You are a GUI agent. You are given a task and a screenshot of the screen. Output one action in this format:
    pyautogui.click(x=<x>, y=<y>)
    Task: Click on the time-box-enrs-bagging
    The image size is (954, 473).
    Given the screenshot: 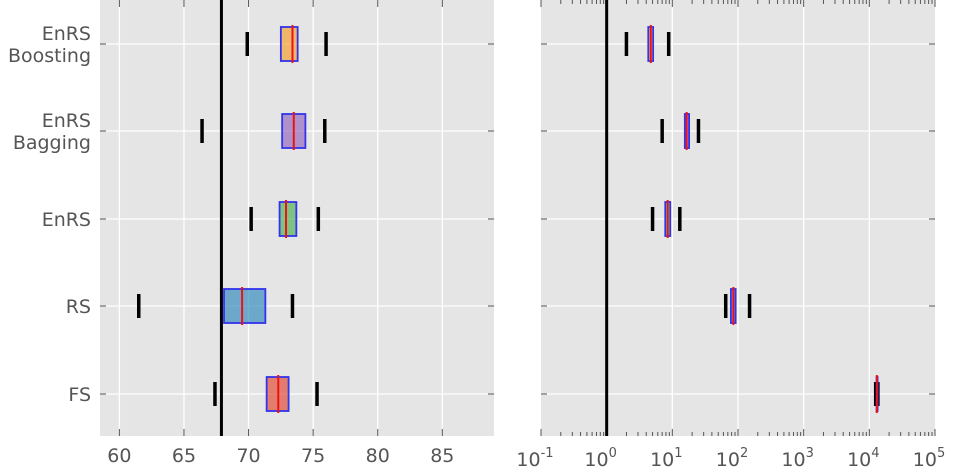 What is the action you would take?
    pyautogui.click(x=680, y=131)
    